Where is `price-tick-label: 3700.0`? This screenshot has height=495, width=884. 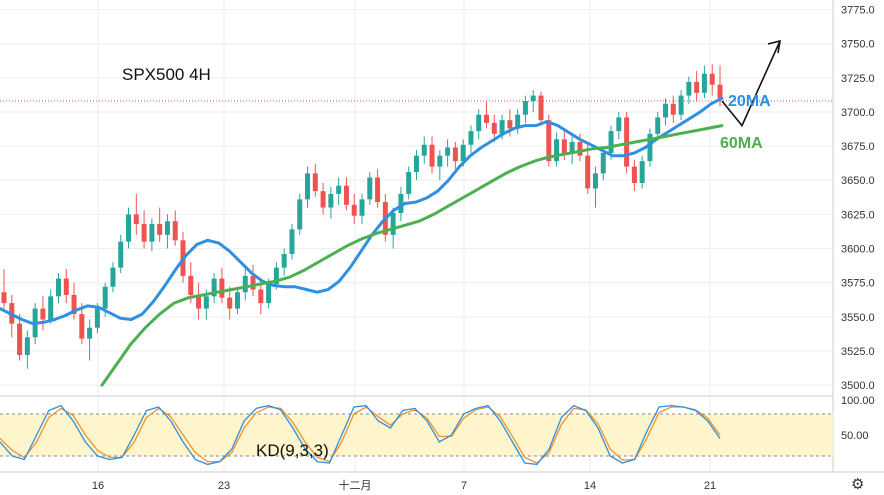 price-tick-label: 3700.0 is located at coordinates (858, 113).